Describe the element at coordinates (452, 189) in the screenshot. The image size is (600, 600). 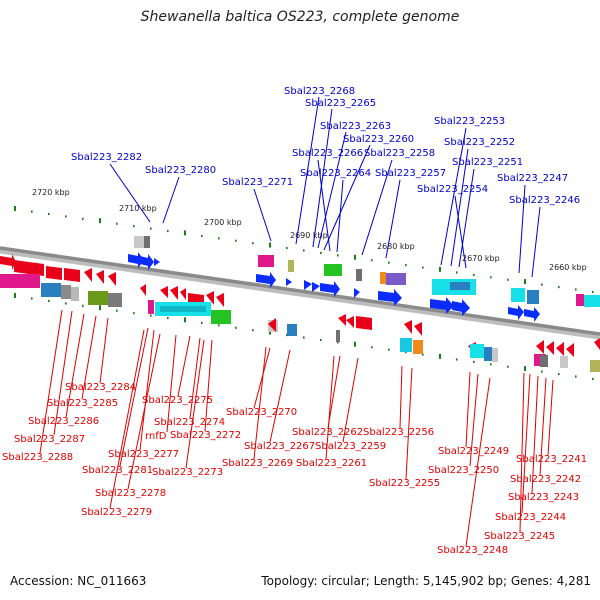
I see `gene-label: Sbal223_2254` at that location.